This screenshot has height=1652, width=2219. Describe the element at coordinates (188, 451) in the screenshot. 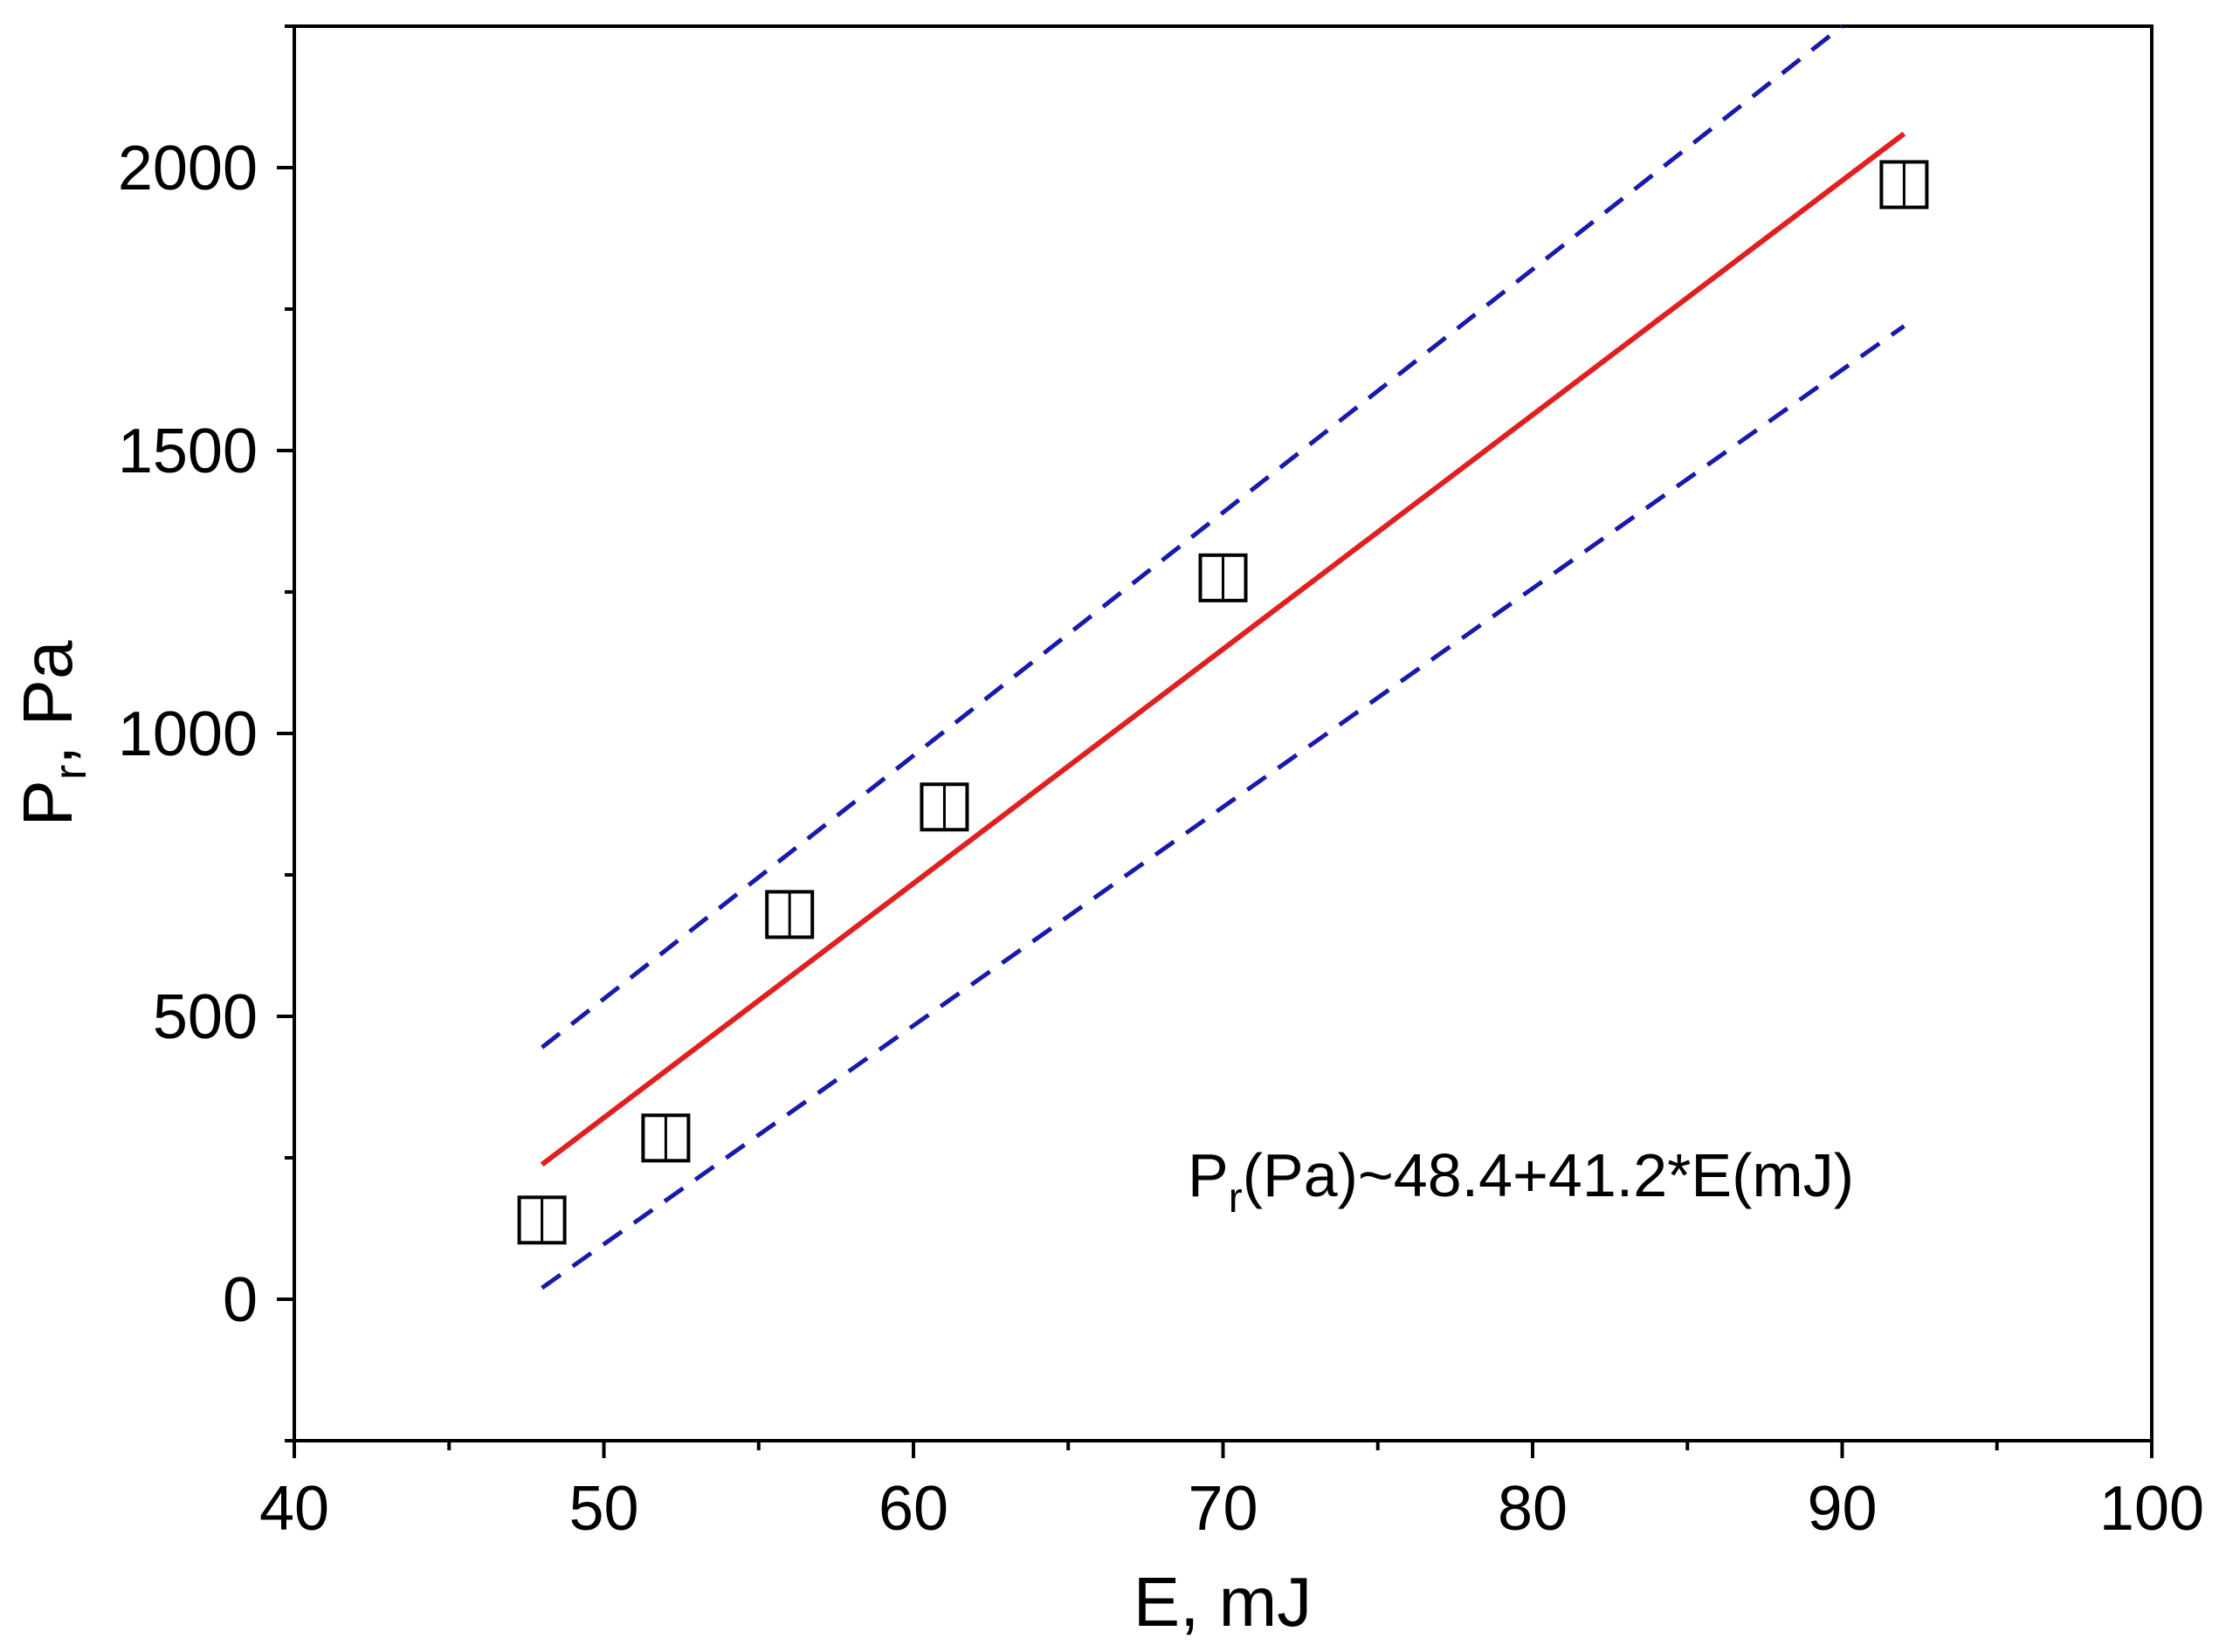

I see `y-tick-label: 1500` at that location.